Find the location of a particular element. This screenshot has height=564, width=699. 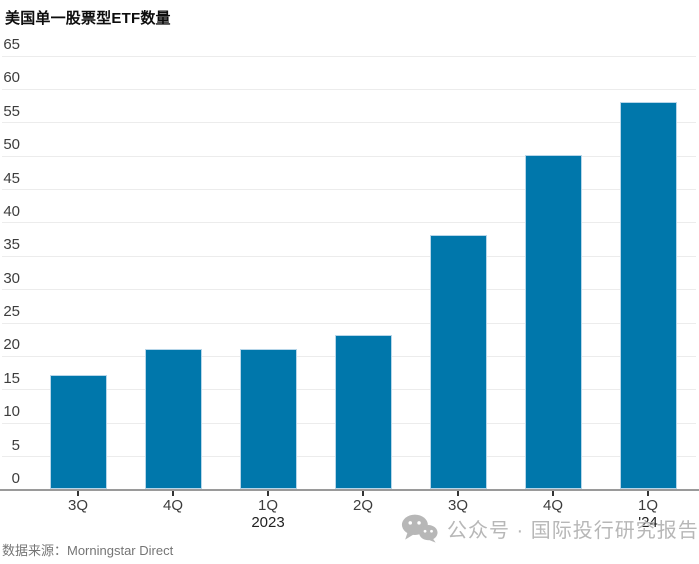

y-axis-label-15: 15 is located at coordinates (11, 378).